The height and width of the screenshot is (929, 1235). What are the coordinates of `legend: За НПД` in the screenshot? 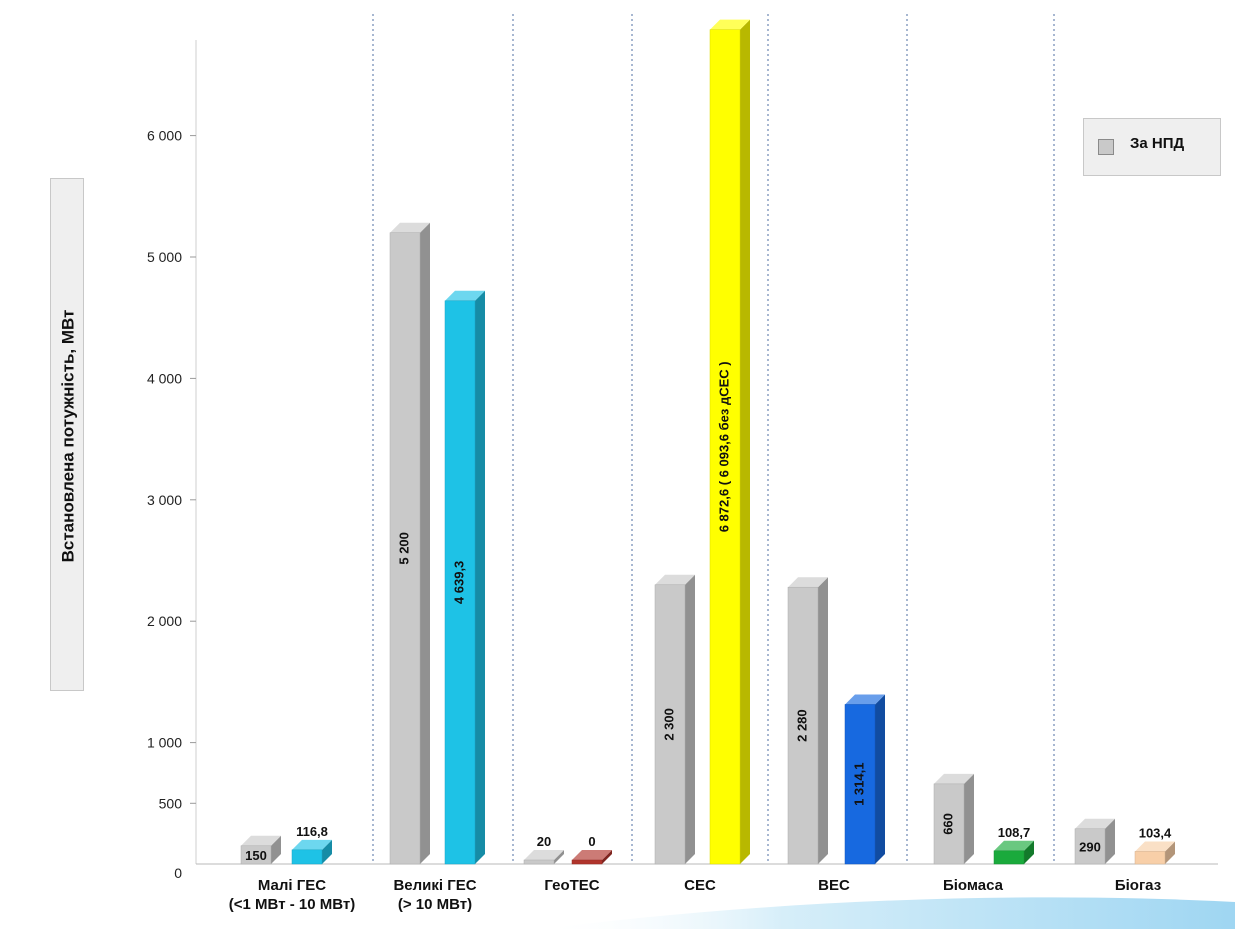 It's located at (1152, 147).